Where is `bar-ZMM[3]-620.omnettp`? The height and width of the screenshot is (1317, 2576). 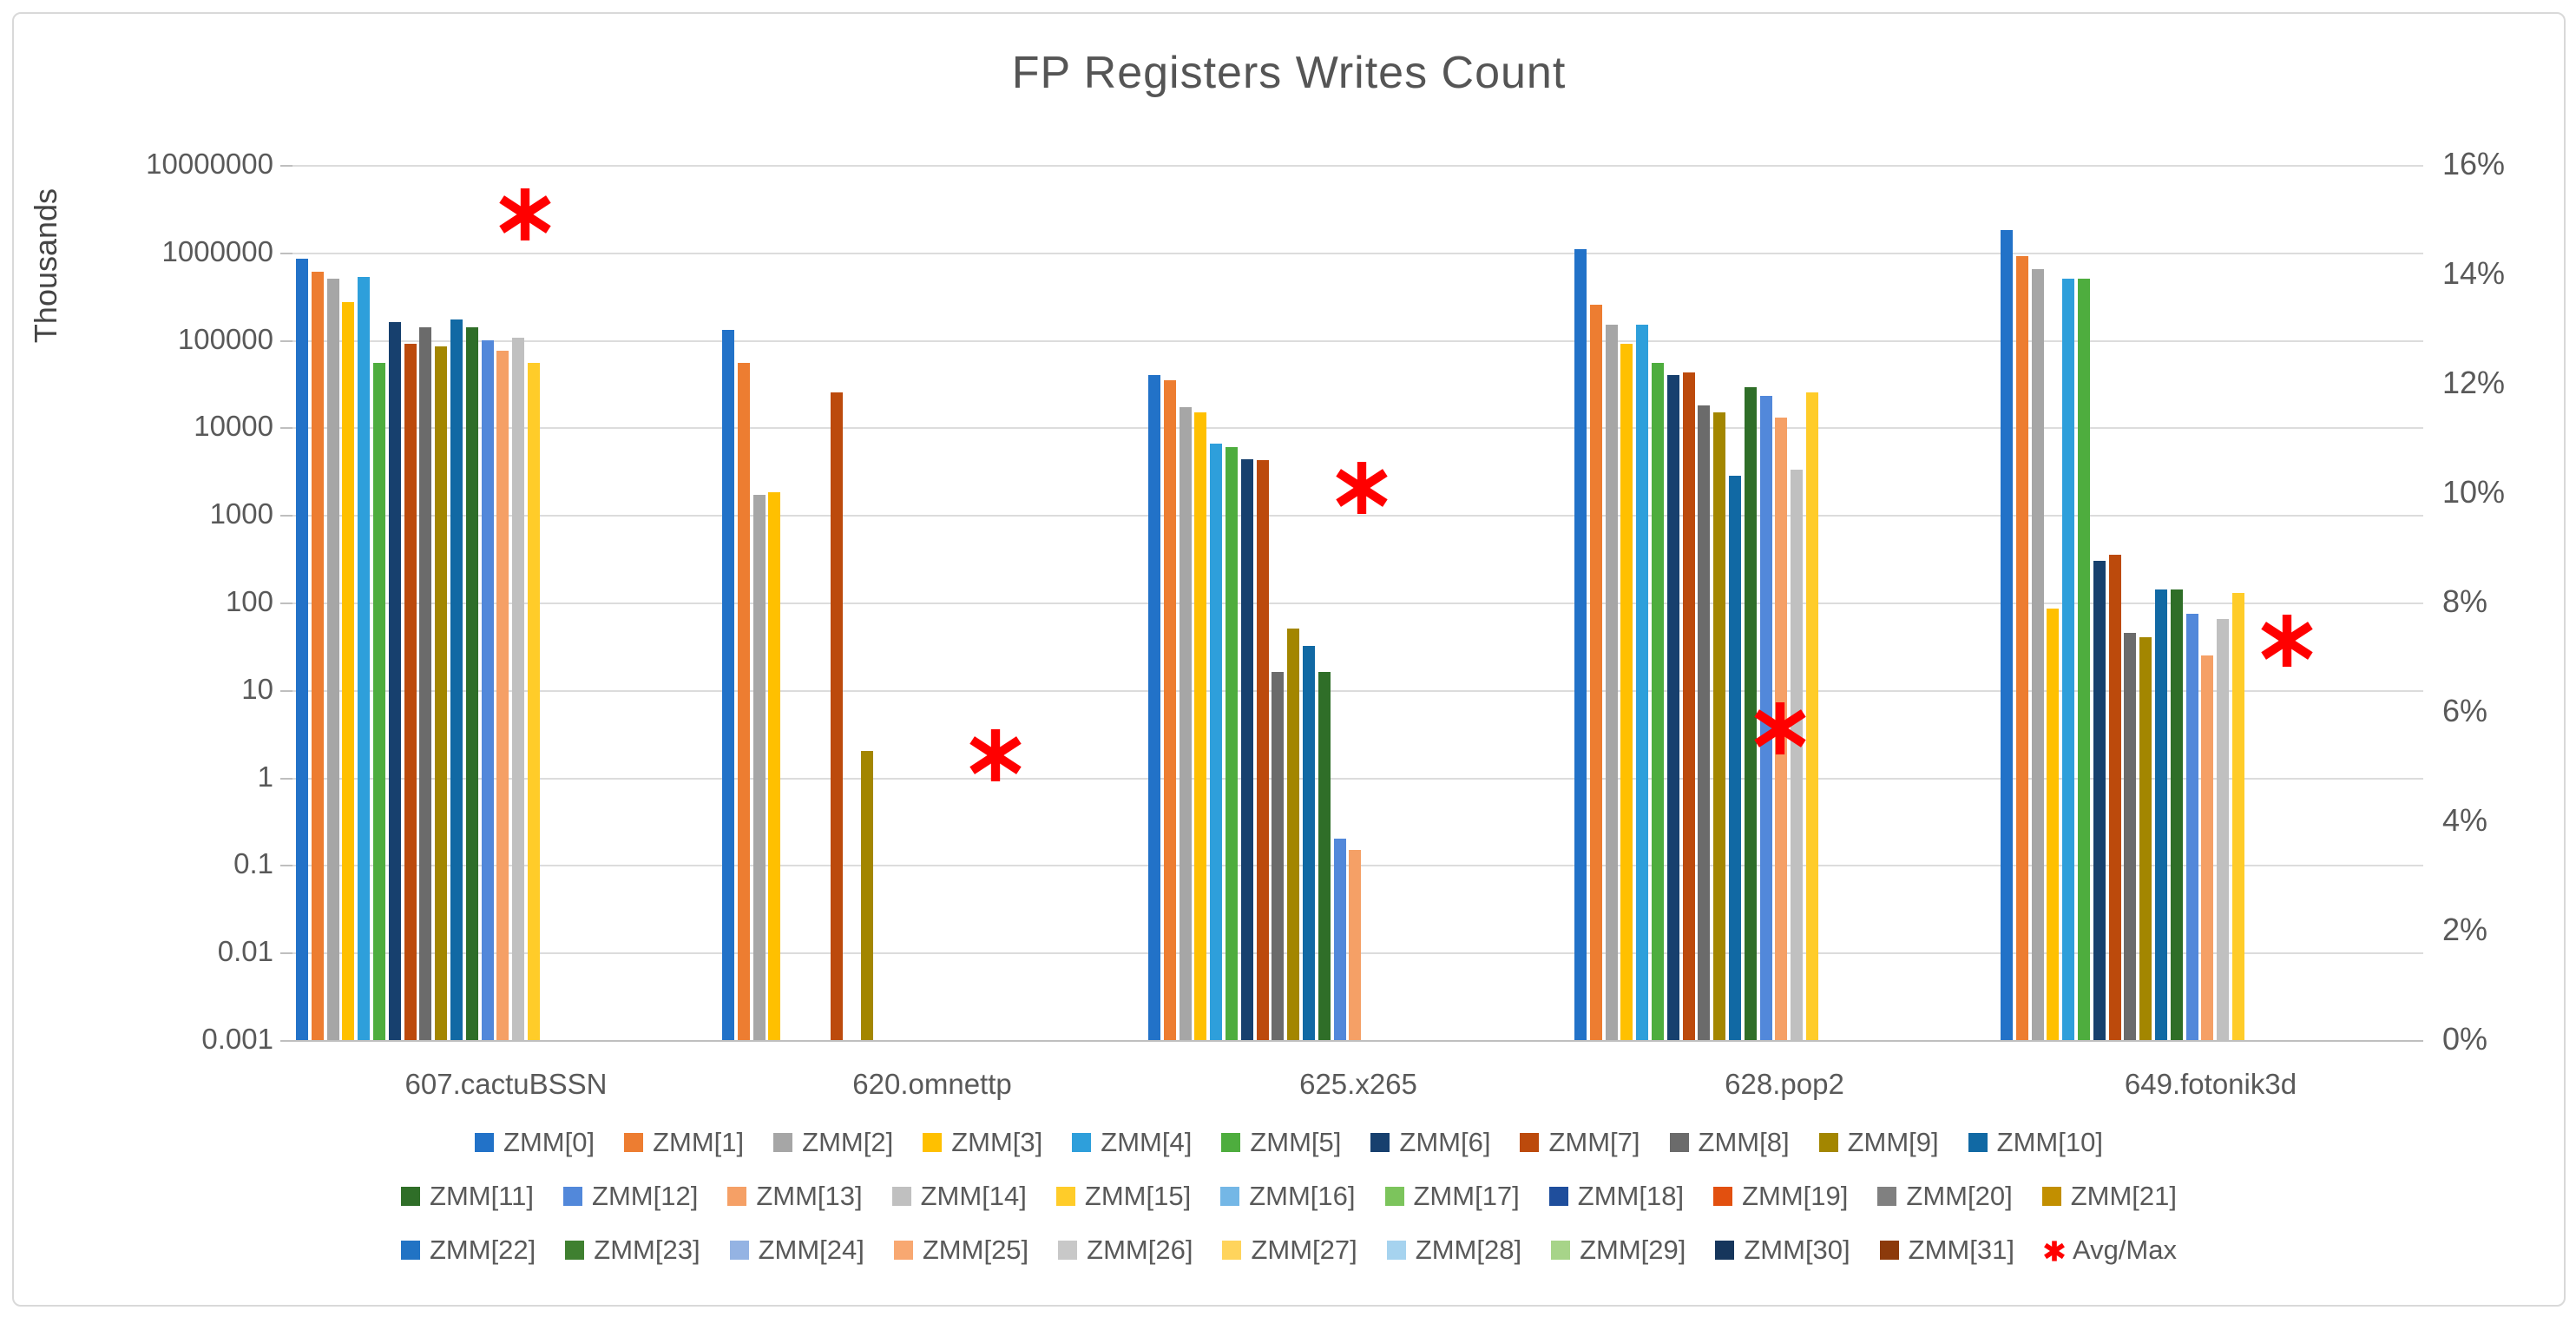 bar-ZMM[3]-620.omnettp is located at coordinates (774, 766).